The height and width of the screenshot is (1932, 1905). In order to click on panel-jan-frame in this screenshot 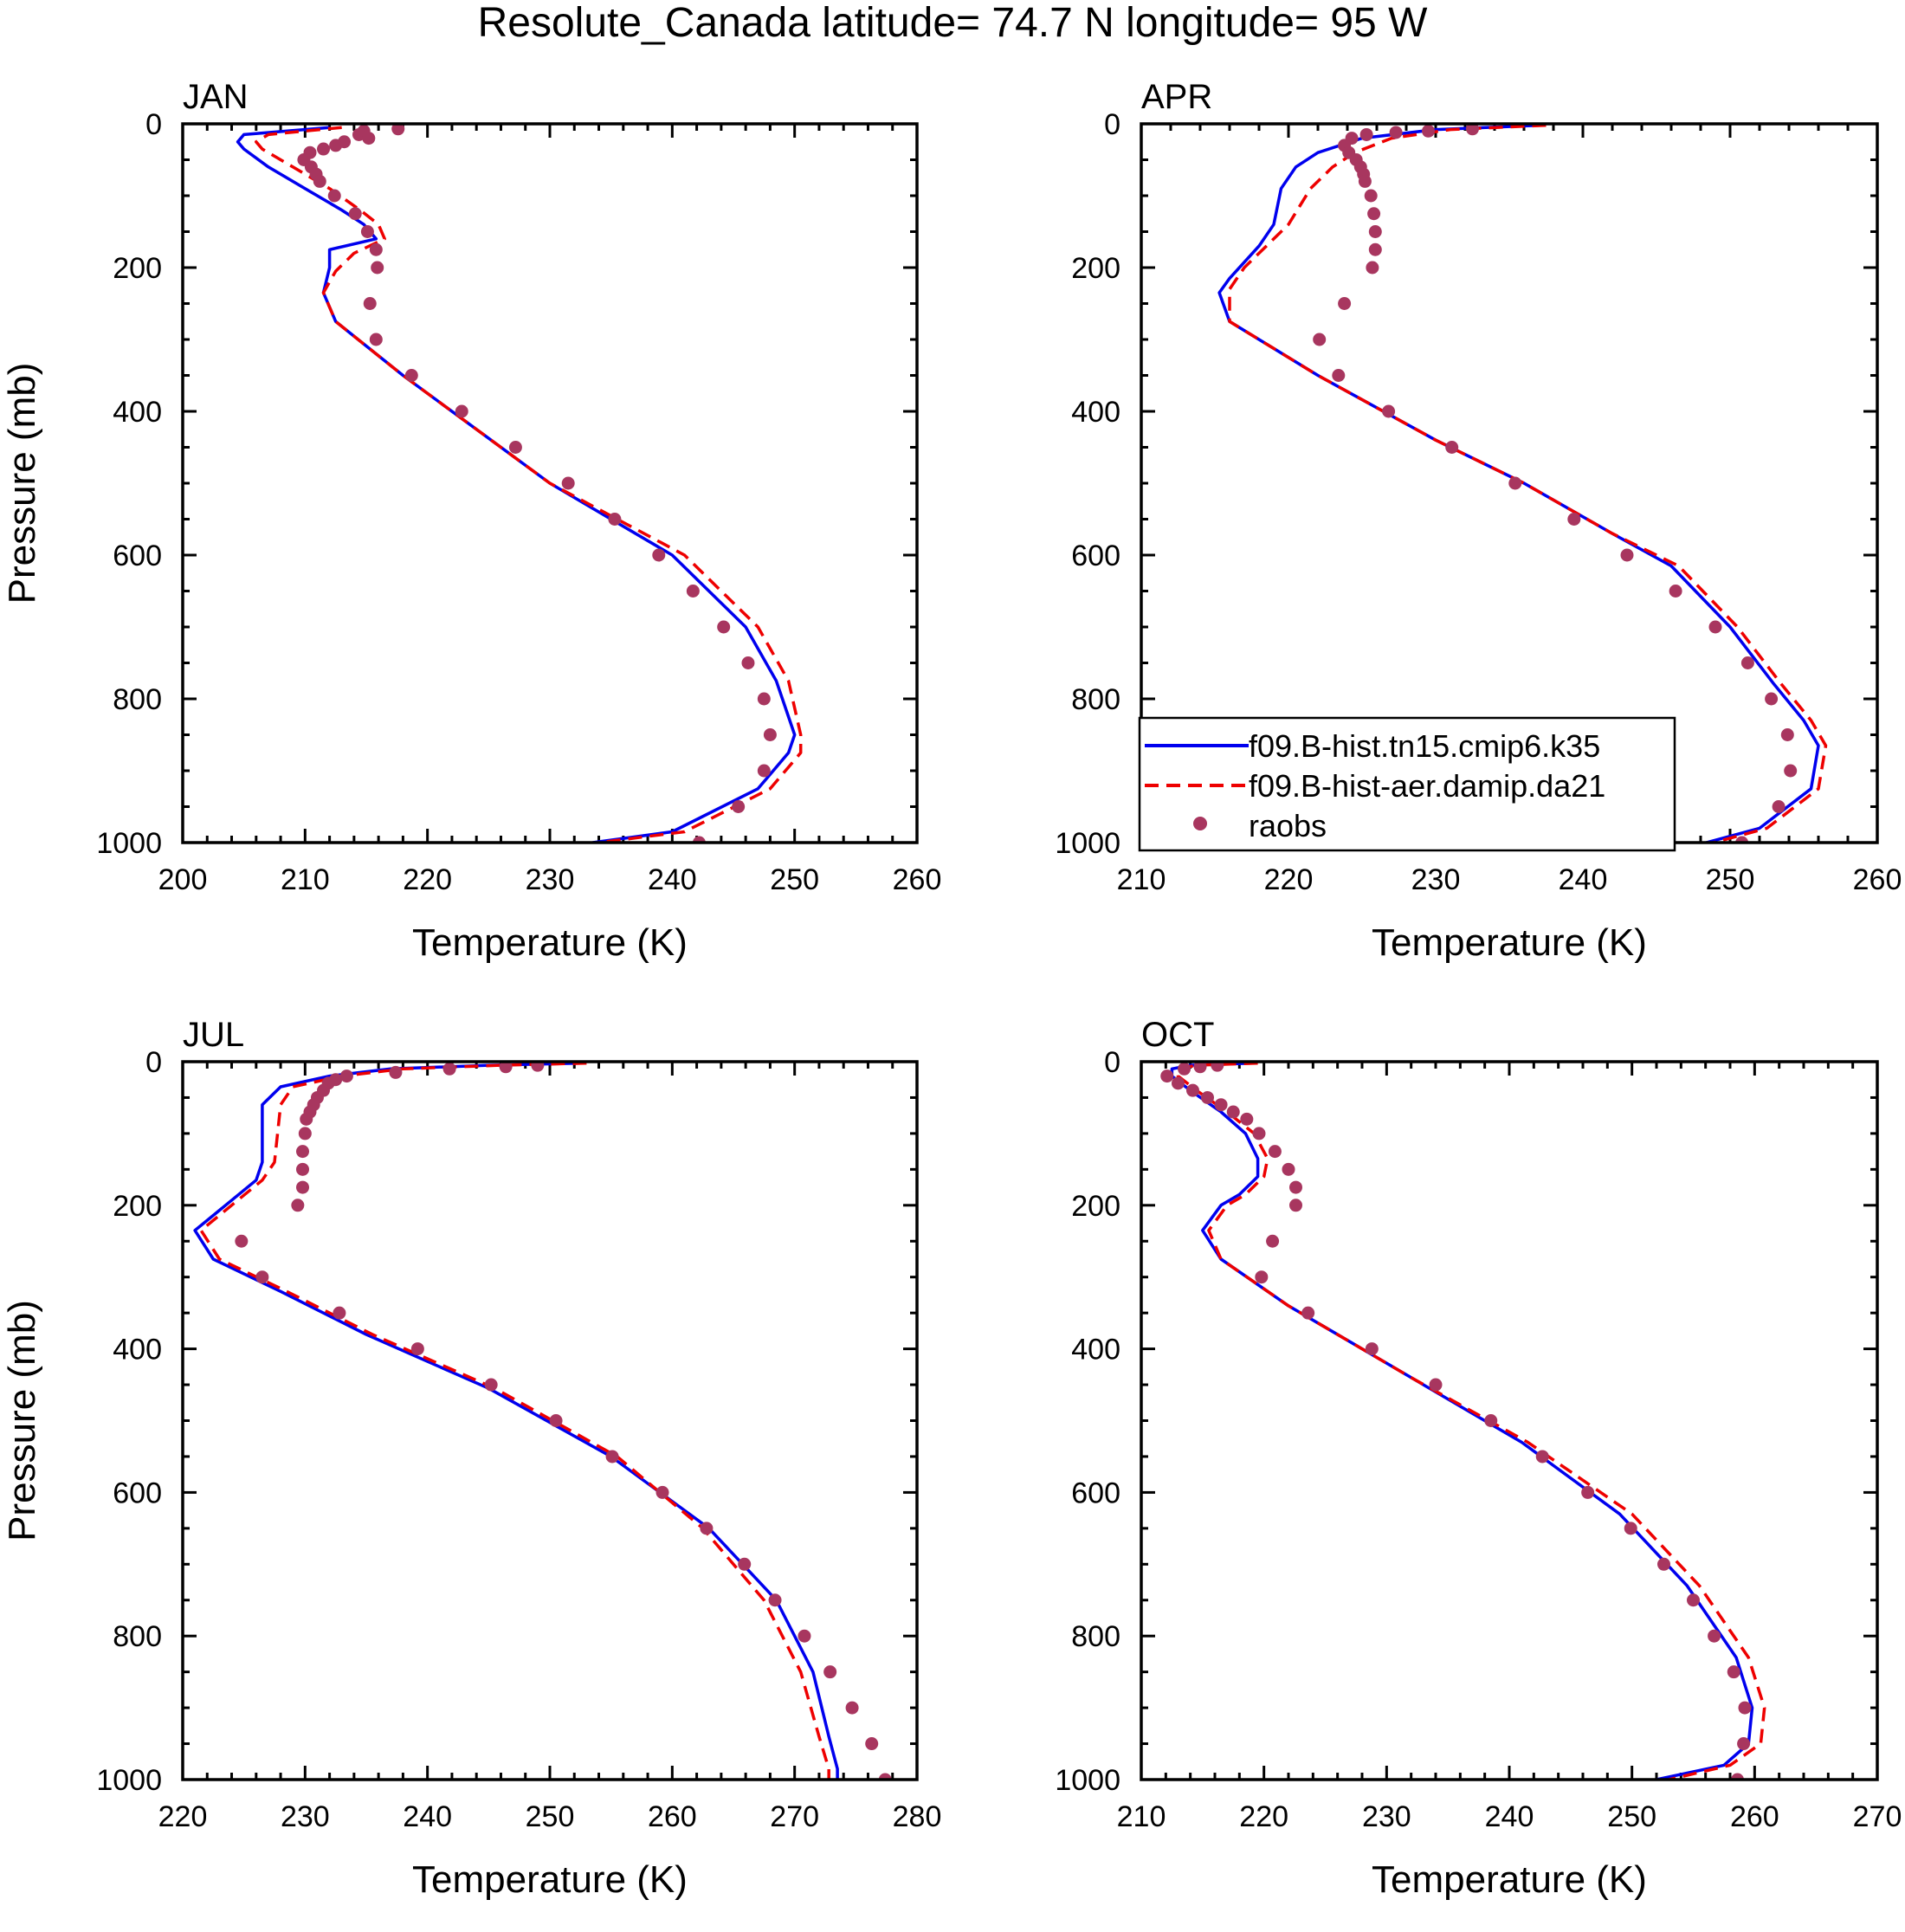, I will do `click(550, 483)`.